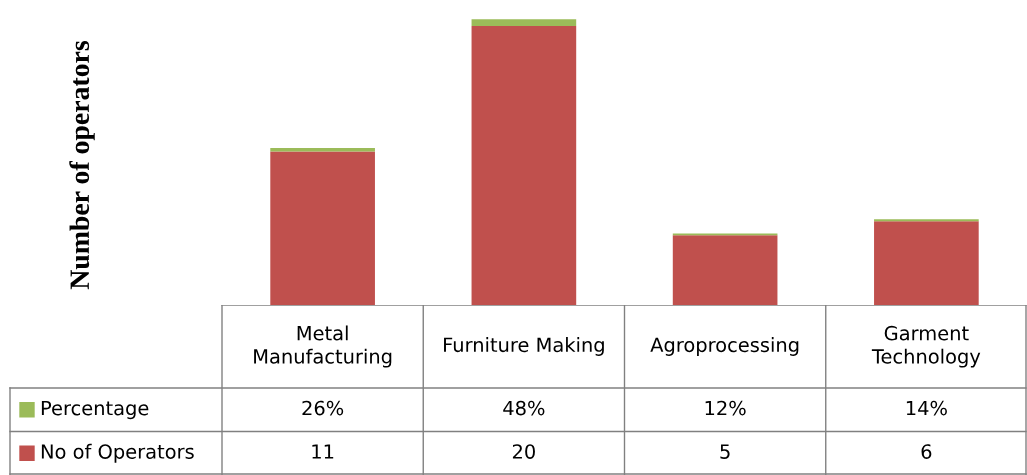 Image resolution: width=1027 pixels, height=475 pixels. Describe the element at coordinates (524, 408) in the screenshot. I see `data-label: 48%` at that location.